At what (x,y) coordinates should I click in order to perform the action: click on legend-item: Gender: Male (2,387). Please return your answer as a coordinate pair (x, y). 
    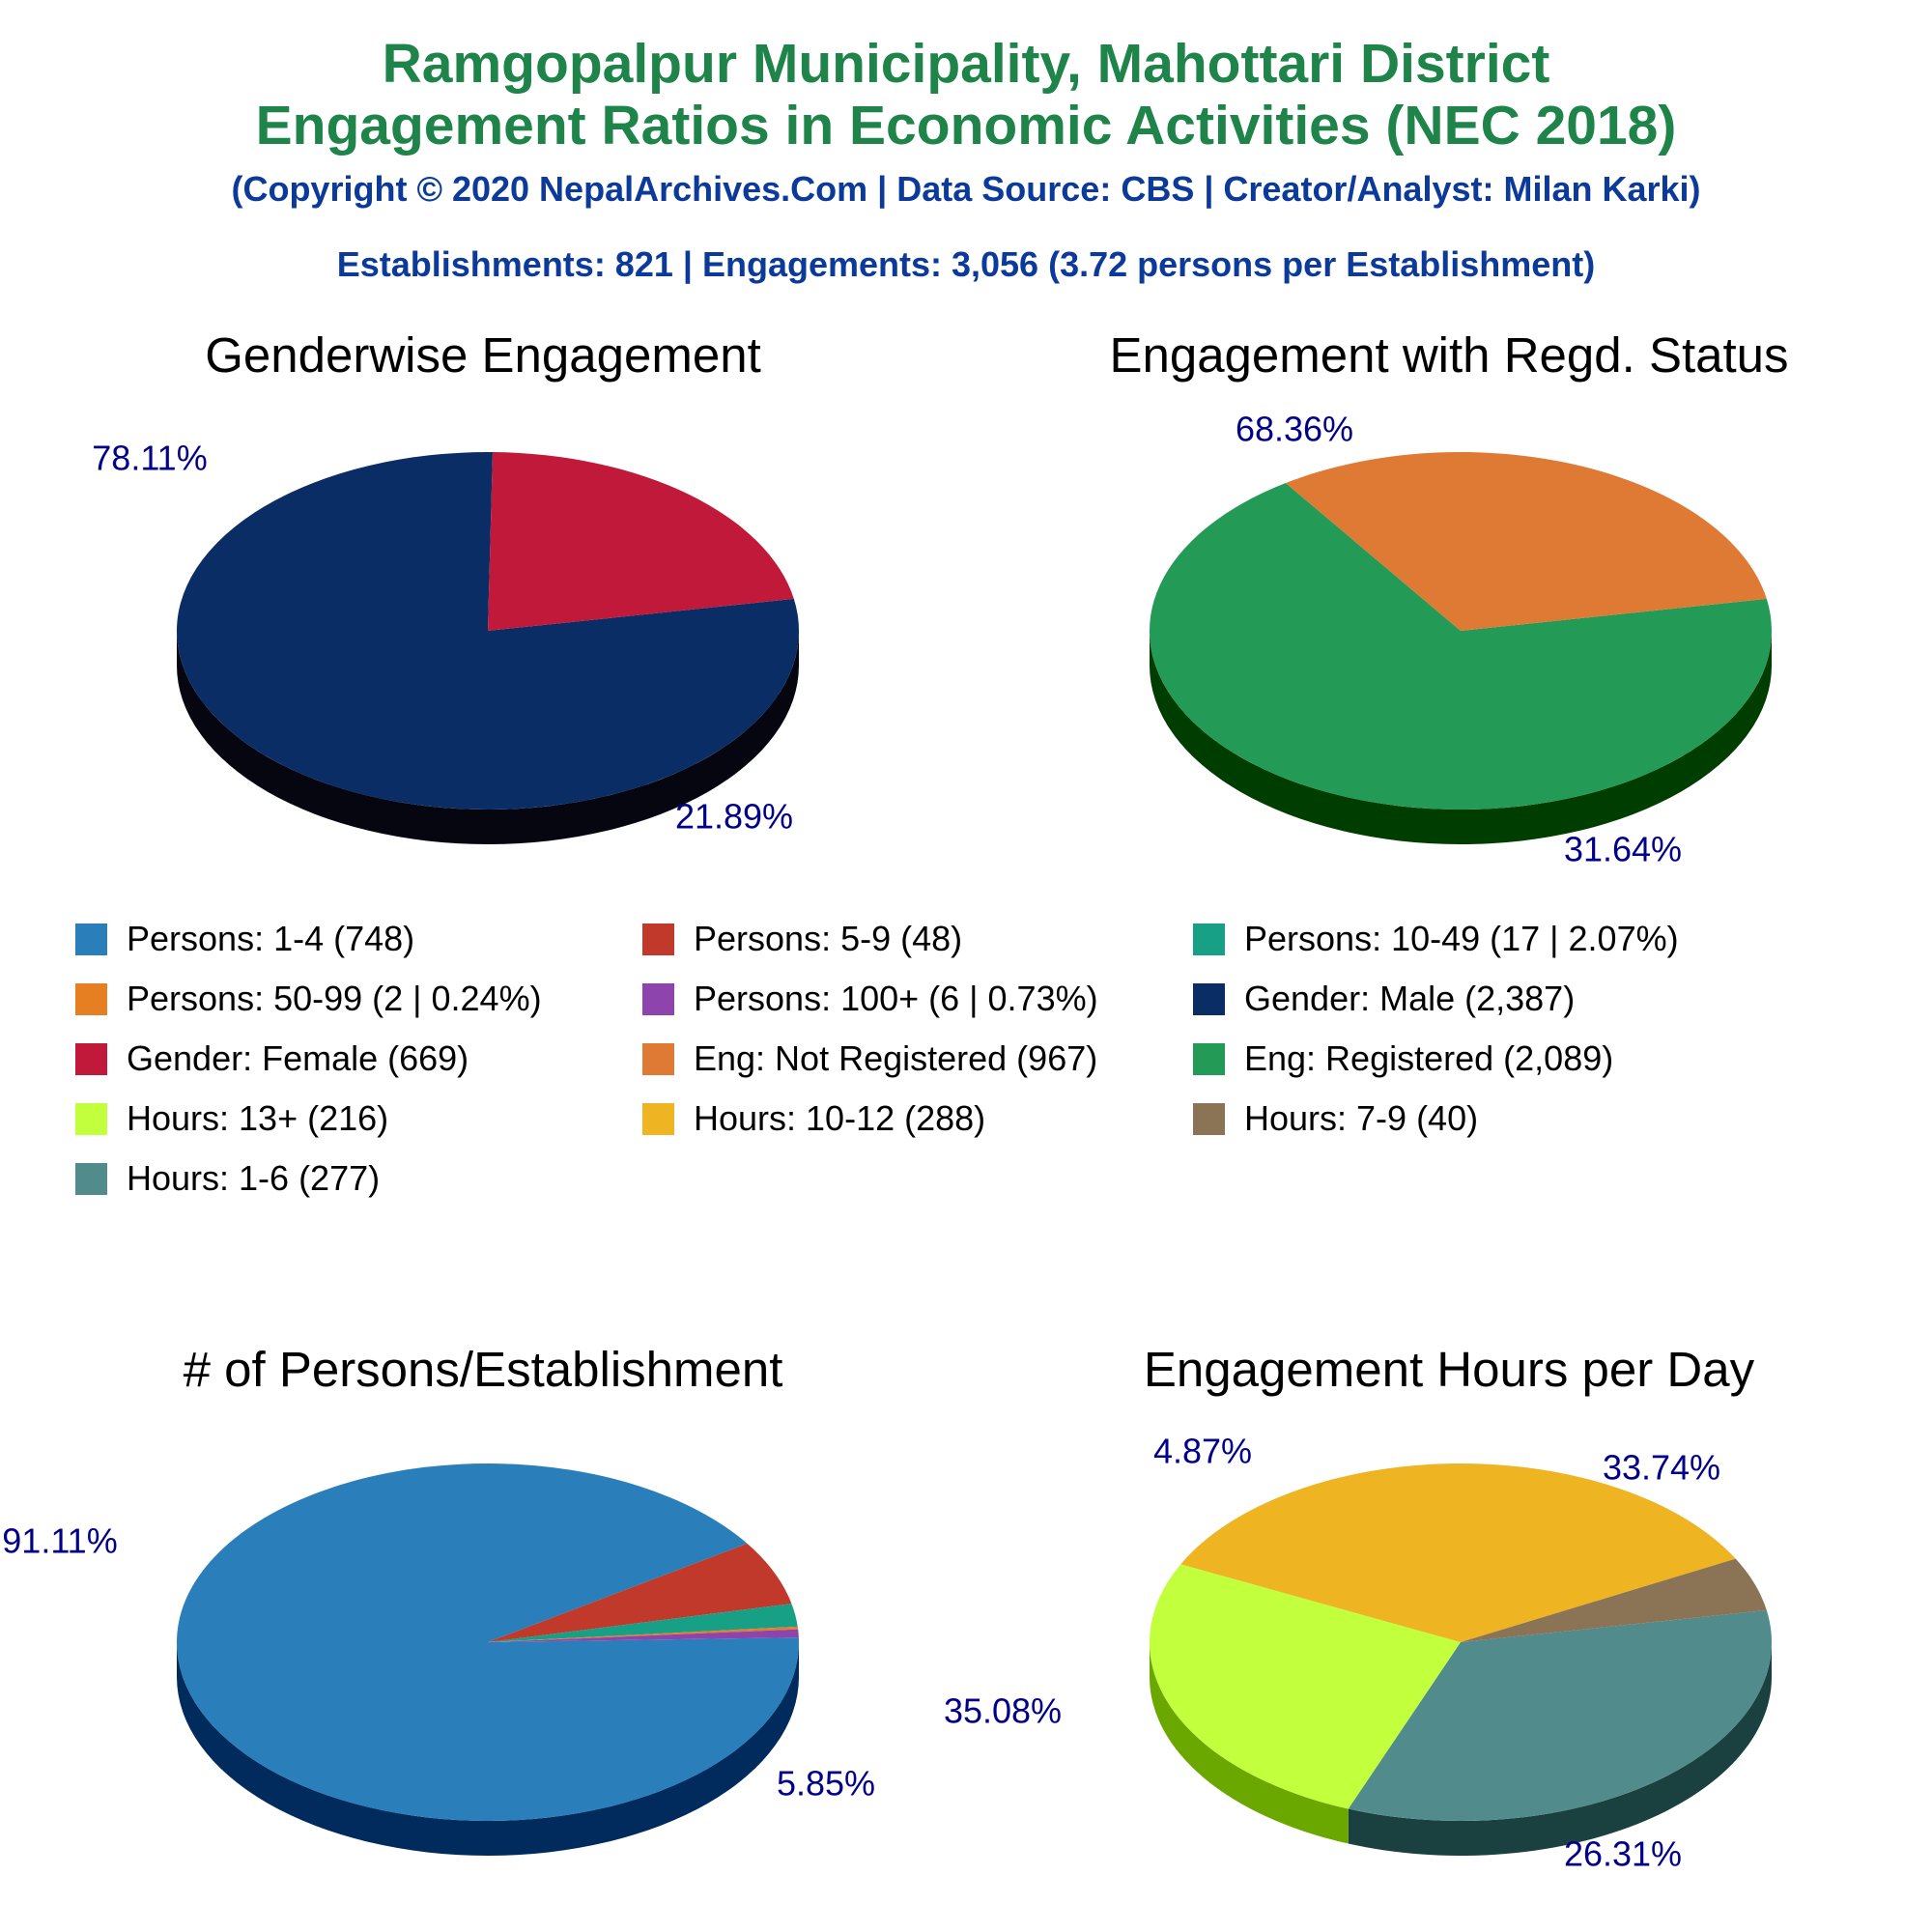
    Looking at the image, I should click on (1384, 999).